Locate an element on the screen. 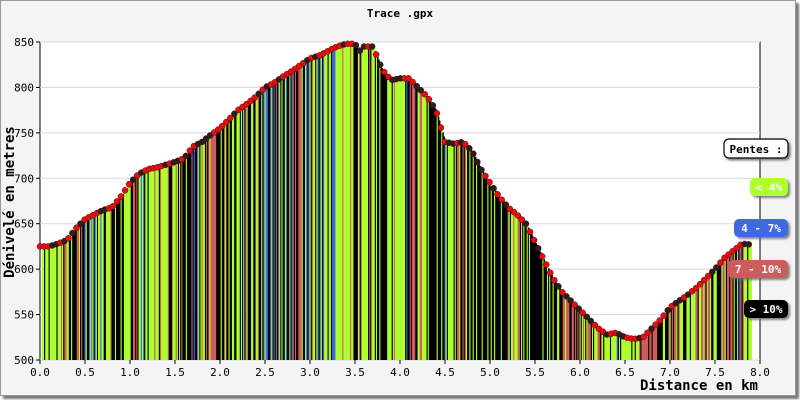 This screenshot has width=800, height=400. x-tick-label: 7.5 is located at coordinates (715, 372).